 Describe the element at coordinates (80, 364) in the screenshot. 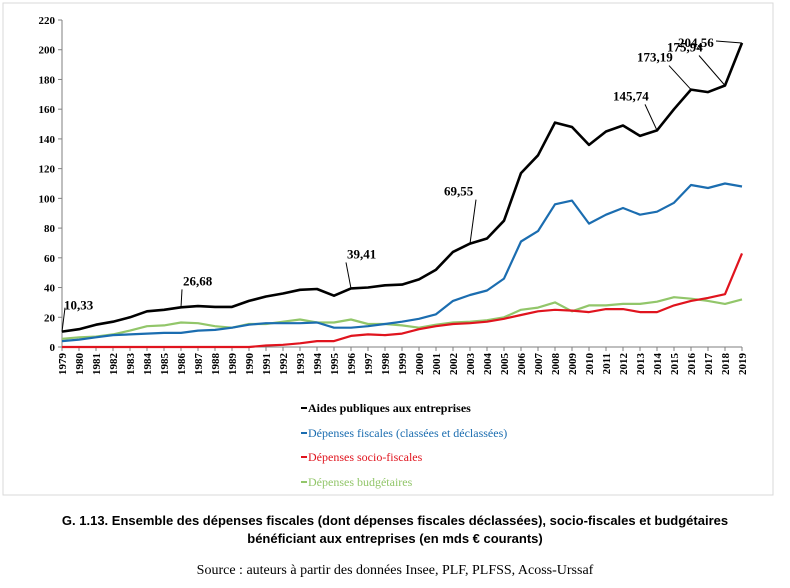

I see `x-tick-label: 1980` at that location.